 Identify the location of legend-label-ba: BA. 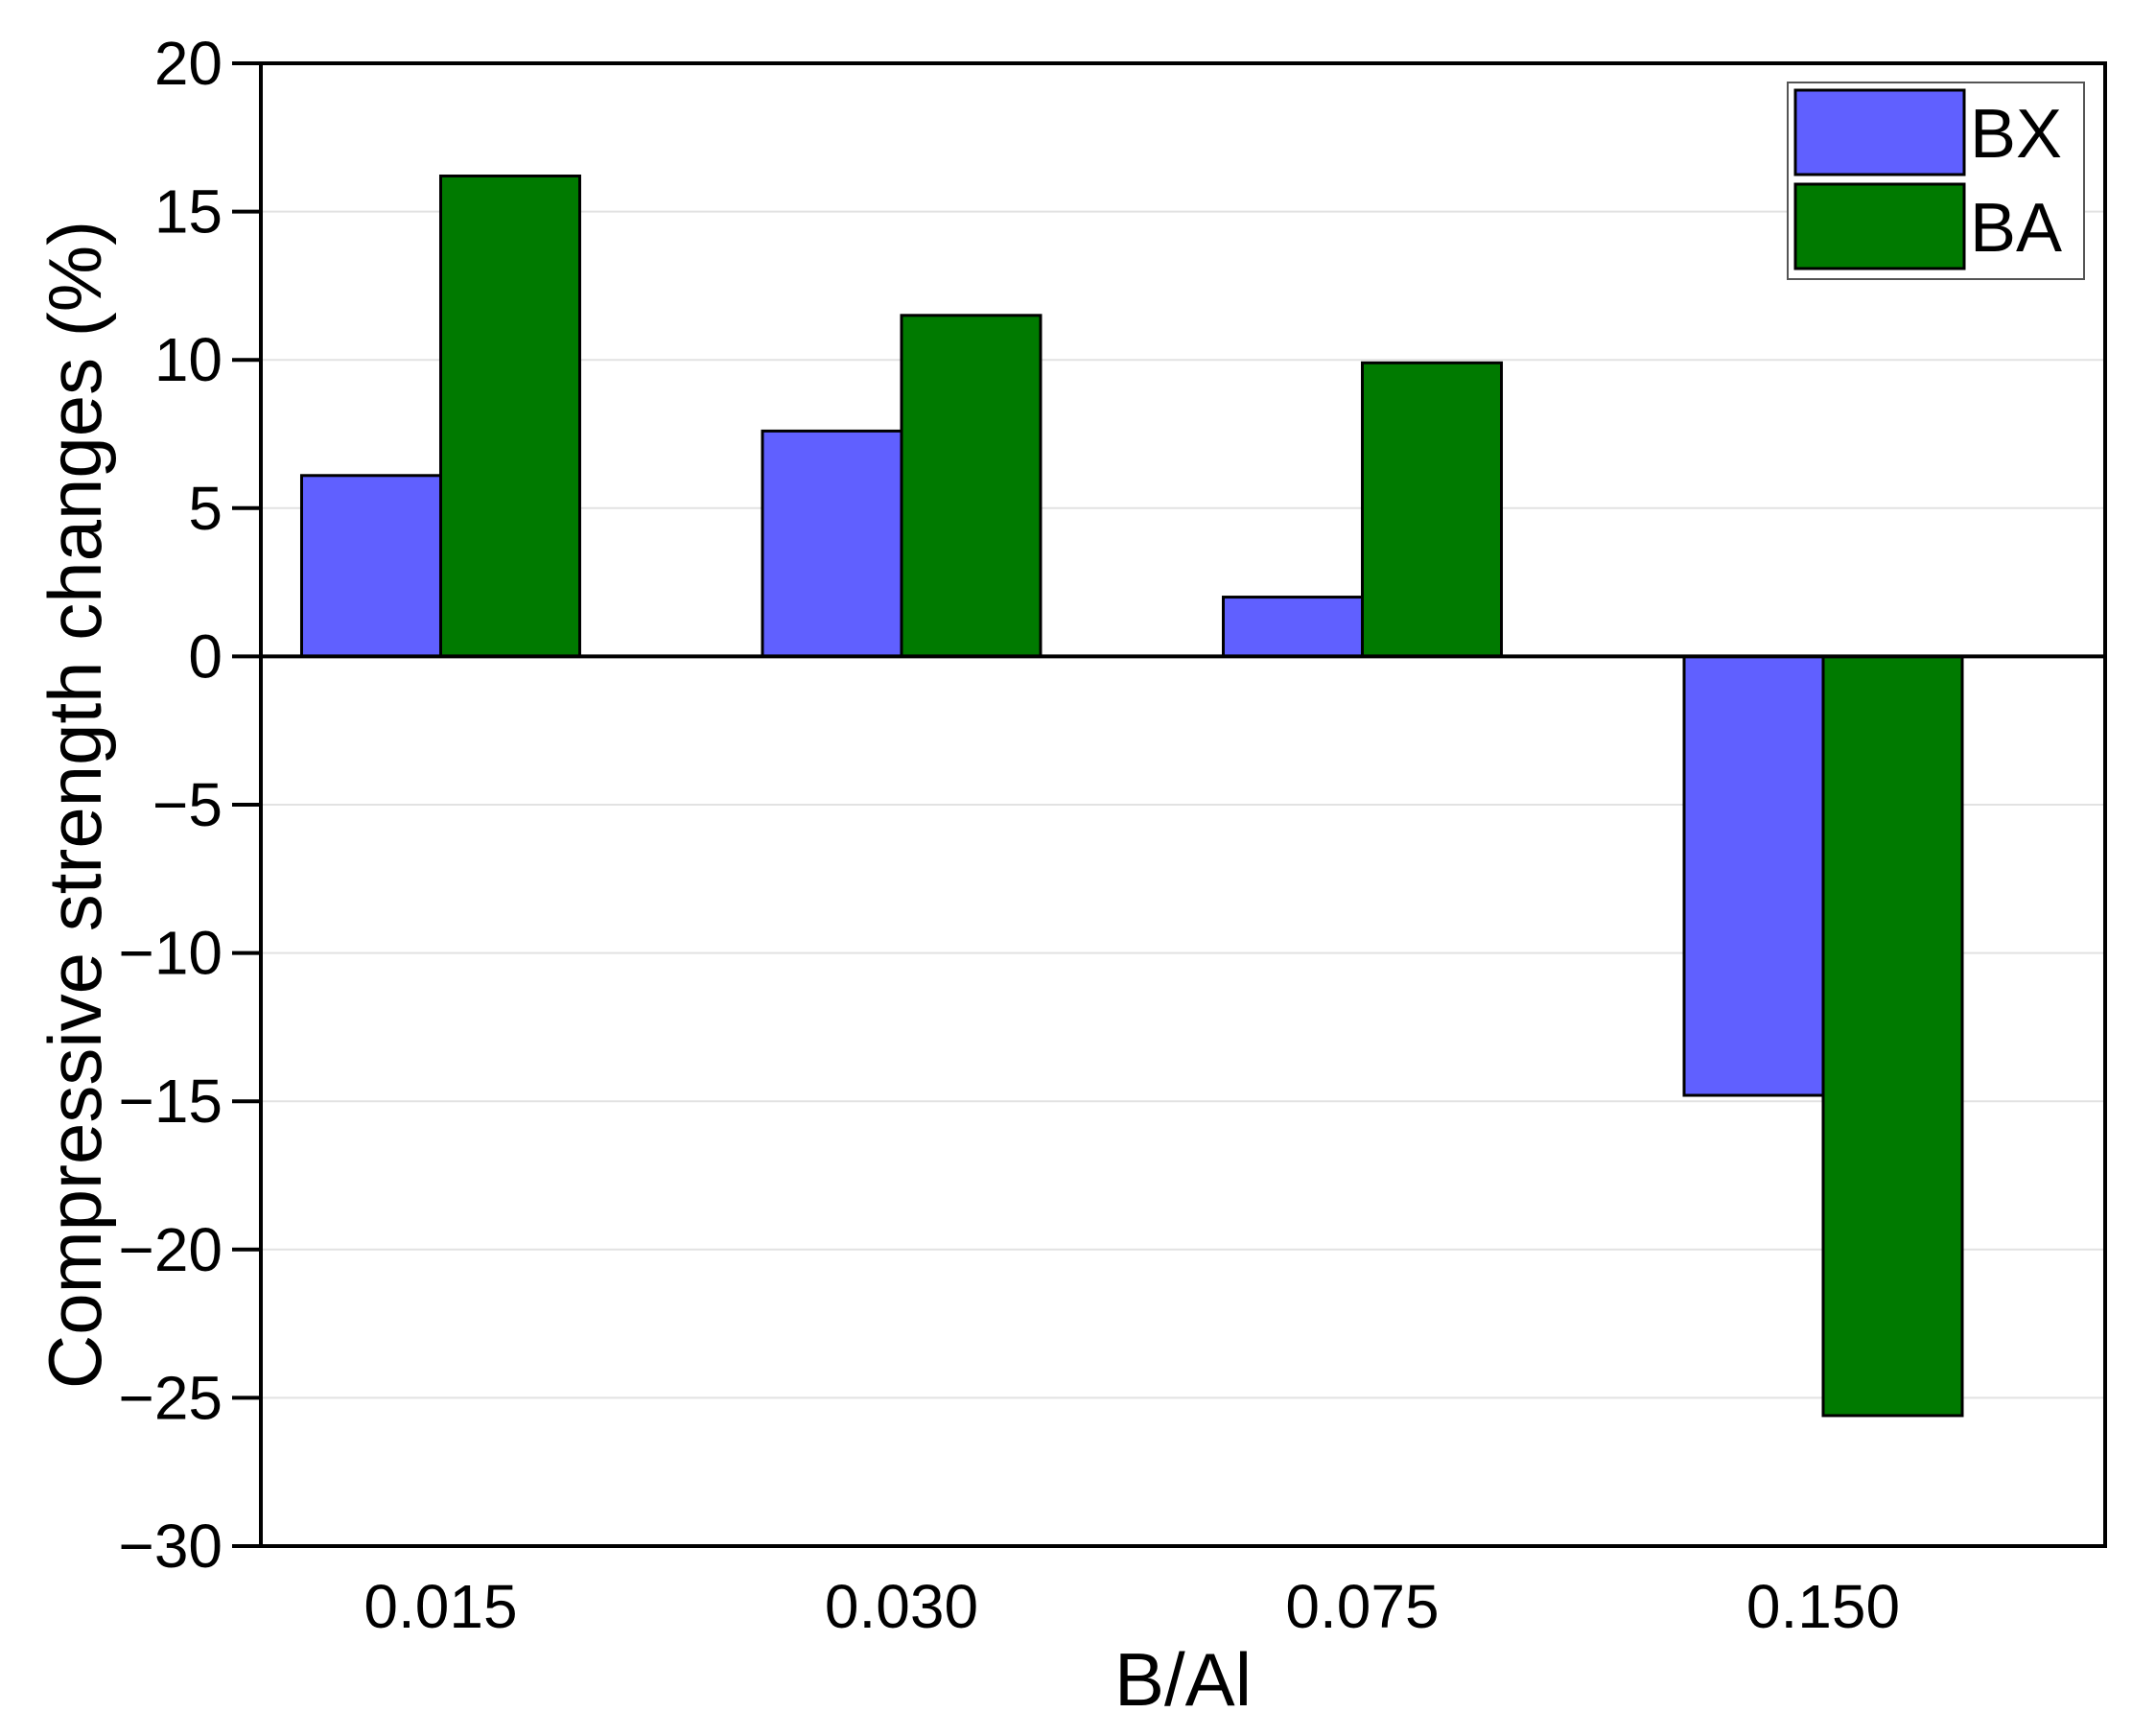
(2016, 228).